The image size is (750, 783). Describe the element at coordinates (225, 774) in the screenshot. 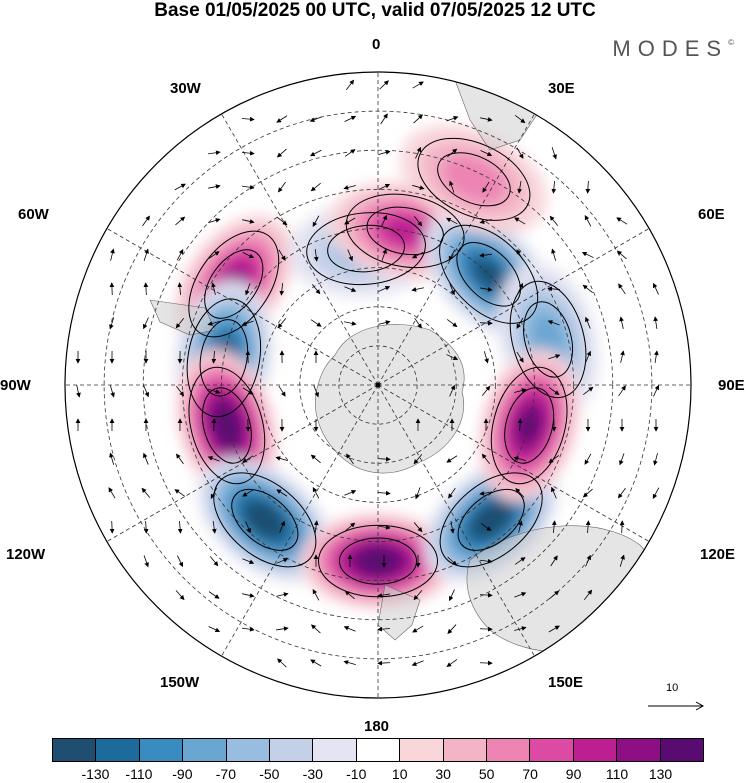

I see `colorbar-tick-label: -70` at that location.